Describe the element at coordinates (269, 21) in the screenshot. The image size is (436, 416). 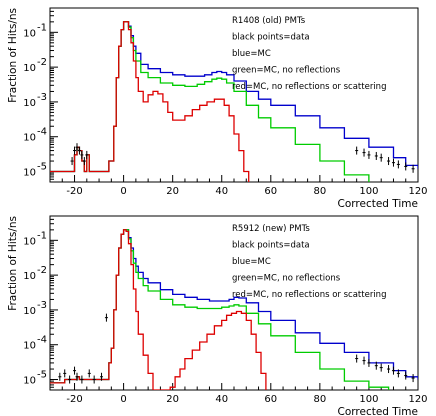
I see `legend-title: R1408 (old) PMTs` at that location.